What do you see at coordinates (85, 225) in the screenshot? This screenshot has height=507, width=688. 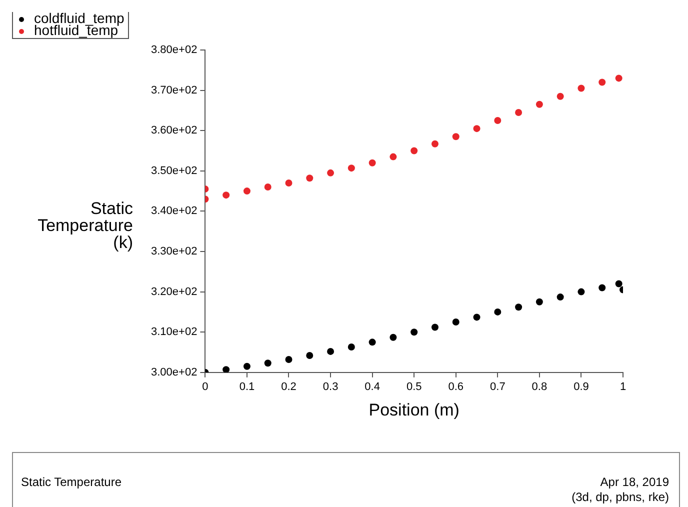 I see `y-axis-title: Static Temperature (k)` at bounding box center [85, 225].